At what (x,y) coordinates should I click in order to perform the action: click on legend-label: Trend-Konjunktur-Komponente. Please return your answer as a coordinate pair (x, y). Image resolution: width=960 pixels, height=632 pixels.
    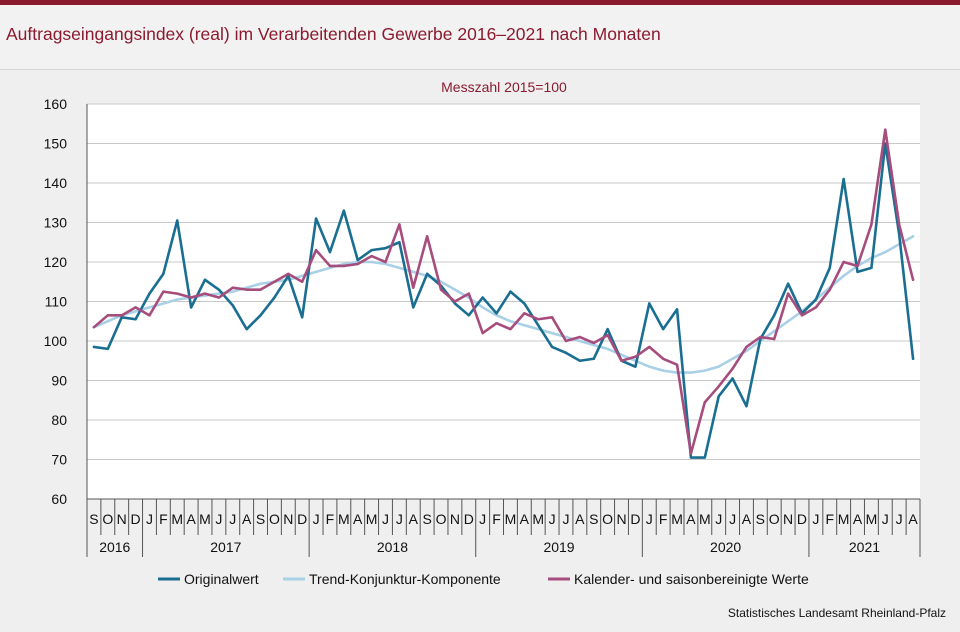
    Looking at the image, I should click on (405, 579).